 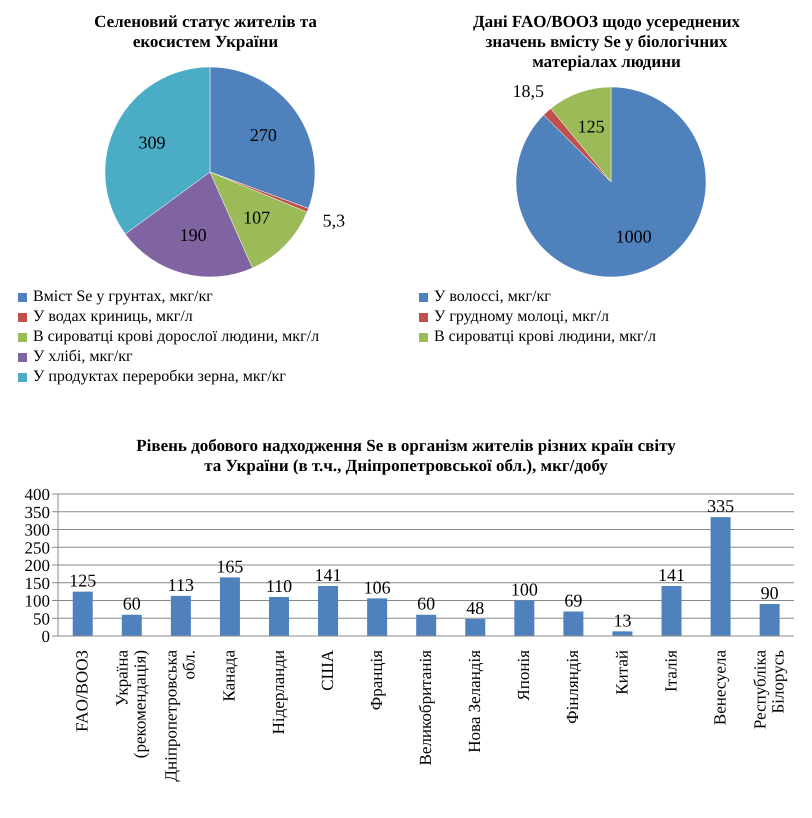 I want to click on data-label: 165, so click(x=230, y=566).